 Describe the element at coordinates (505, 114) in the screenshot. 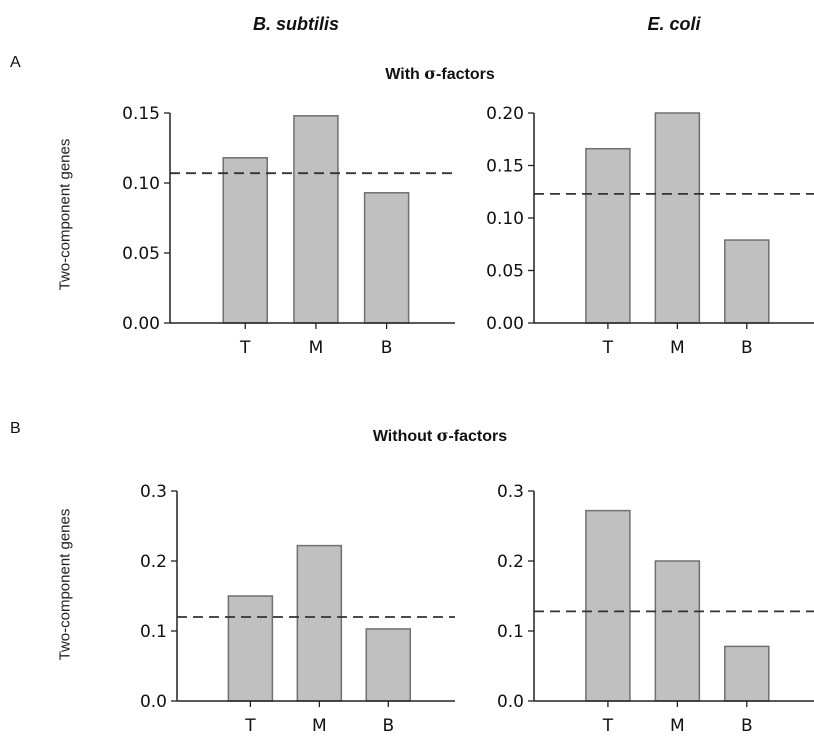

I see `y-tick-label: 0.20` at that location.